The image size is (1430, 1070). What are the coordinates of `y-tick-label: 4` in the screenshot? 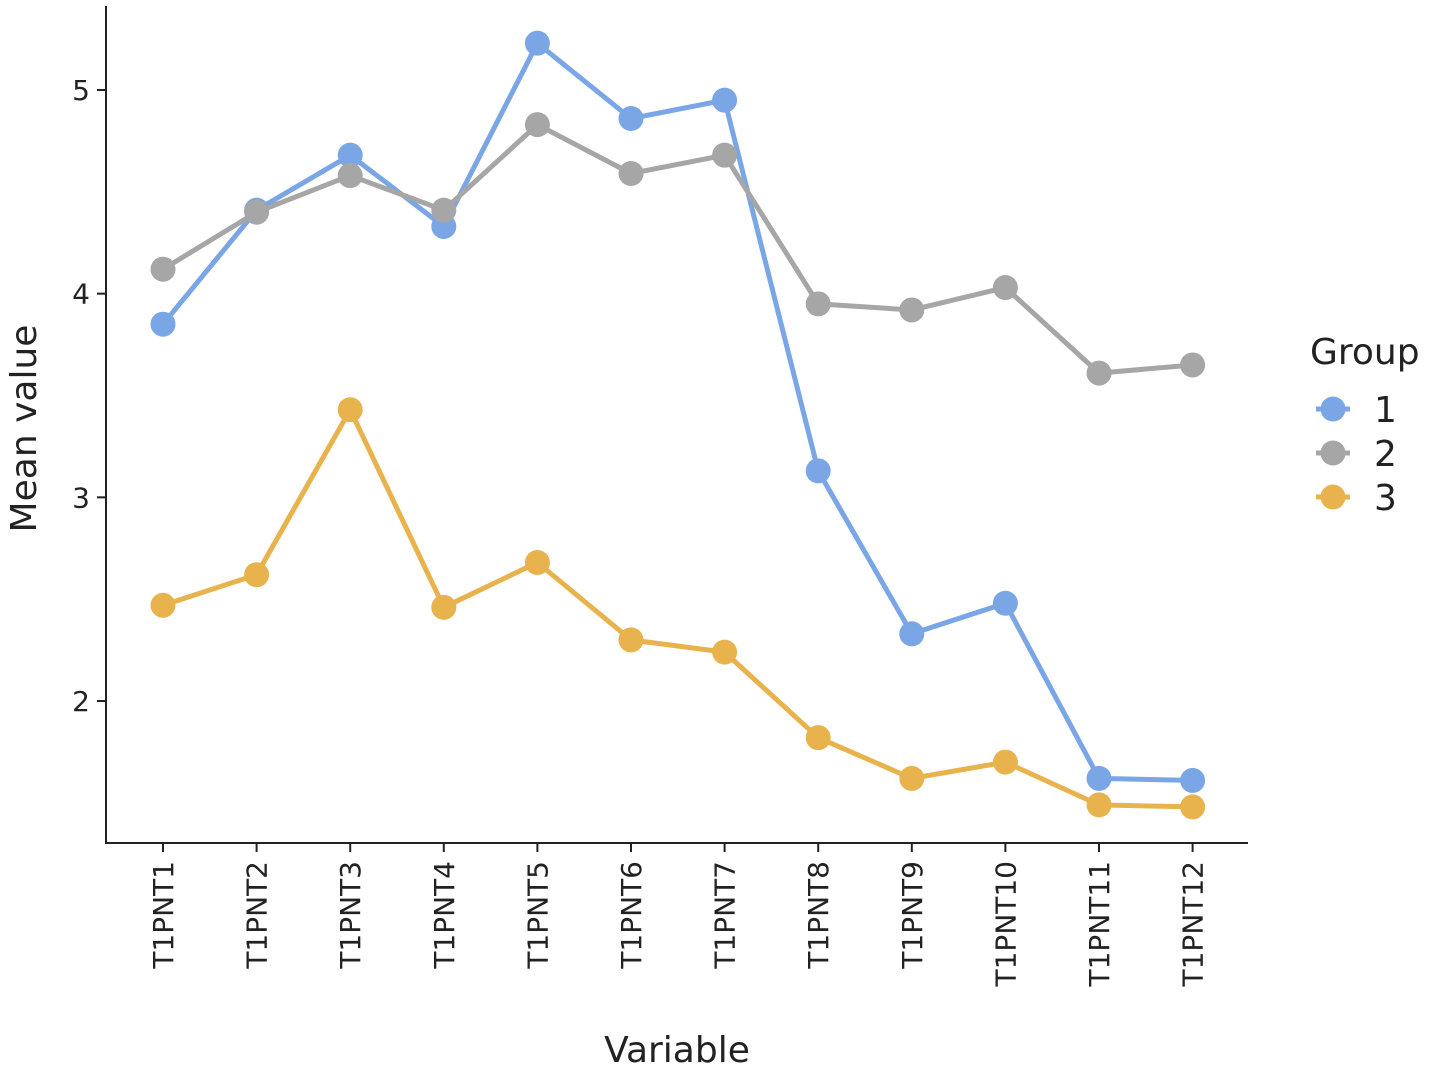 It's located at (81, 294).